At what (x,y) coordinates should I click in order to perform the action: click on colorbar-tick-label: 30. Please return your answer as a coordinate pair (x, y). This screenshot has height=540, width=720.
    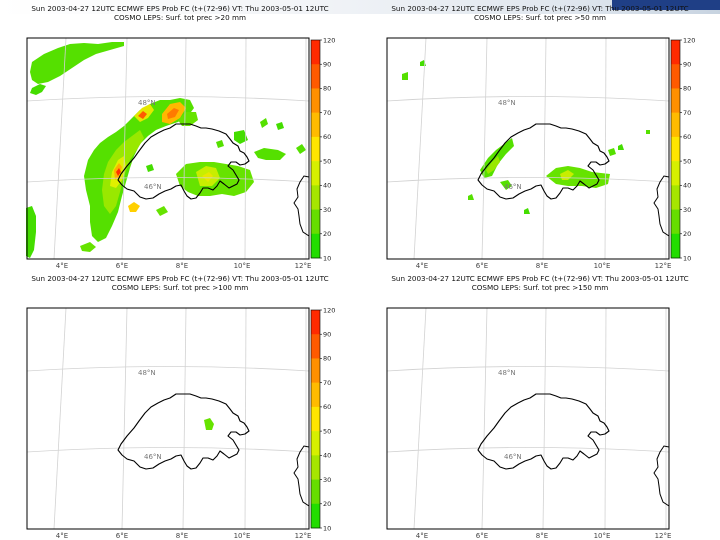
    Looking at the image, I should click on (327, 480).